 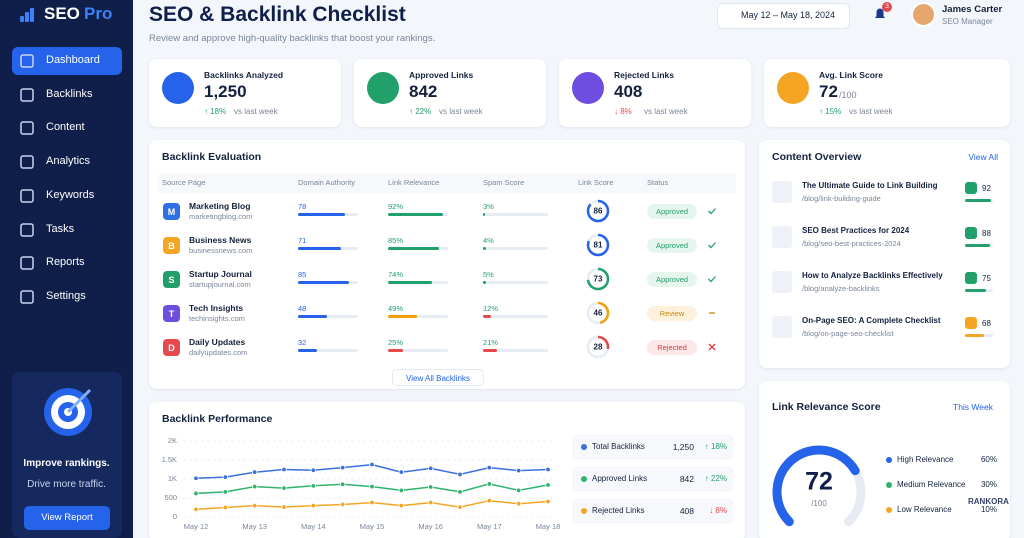 I want to click on source-name: Business News, so click(x=220, y=240).